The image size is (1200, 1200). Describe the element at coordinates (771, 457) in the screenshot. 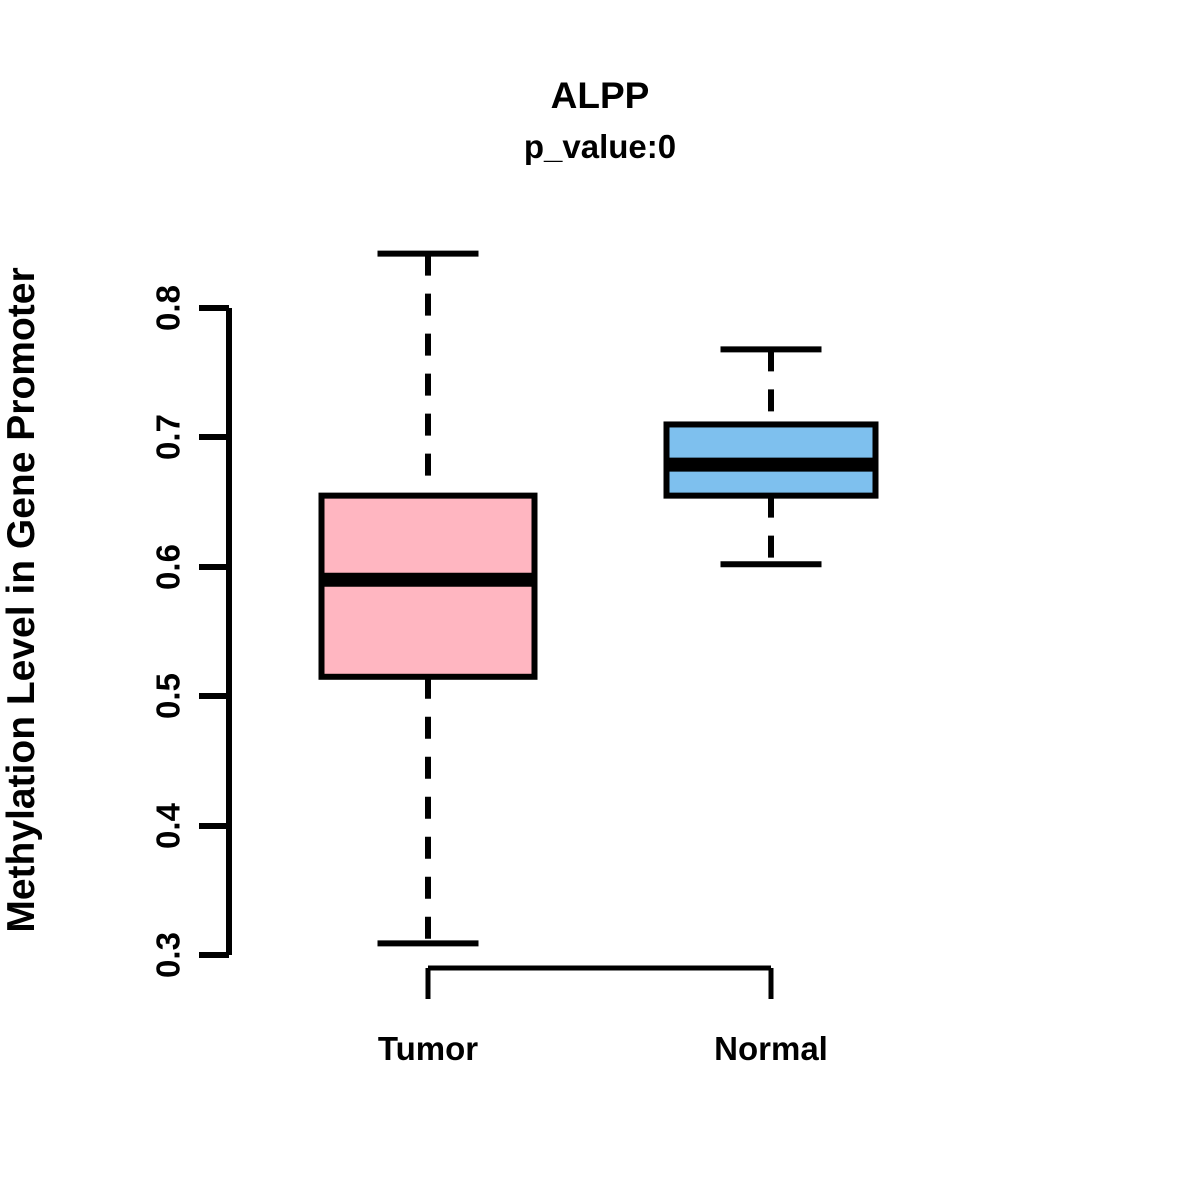

I see `box-normal` at that location.